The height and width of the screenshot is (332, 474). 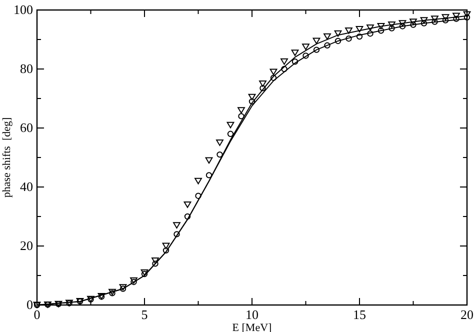 I want to click on y-tick-label: 40, so click(x=26, y=186).